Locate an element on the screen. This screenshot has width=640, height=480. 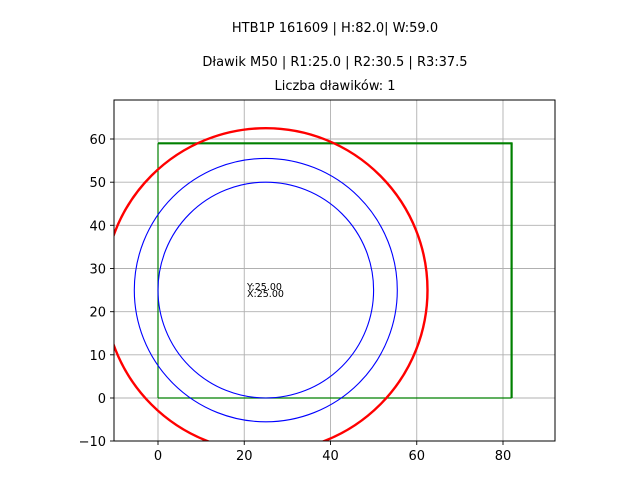
x-tick-label: 20 is located at coordinates (244, 456).